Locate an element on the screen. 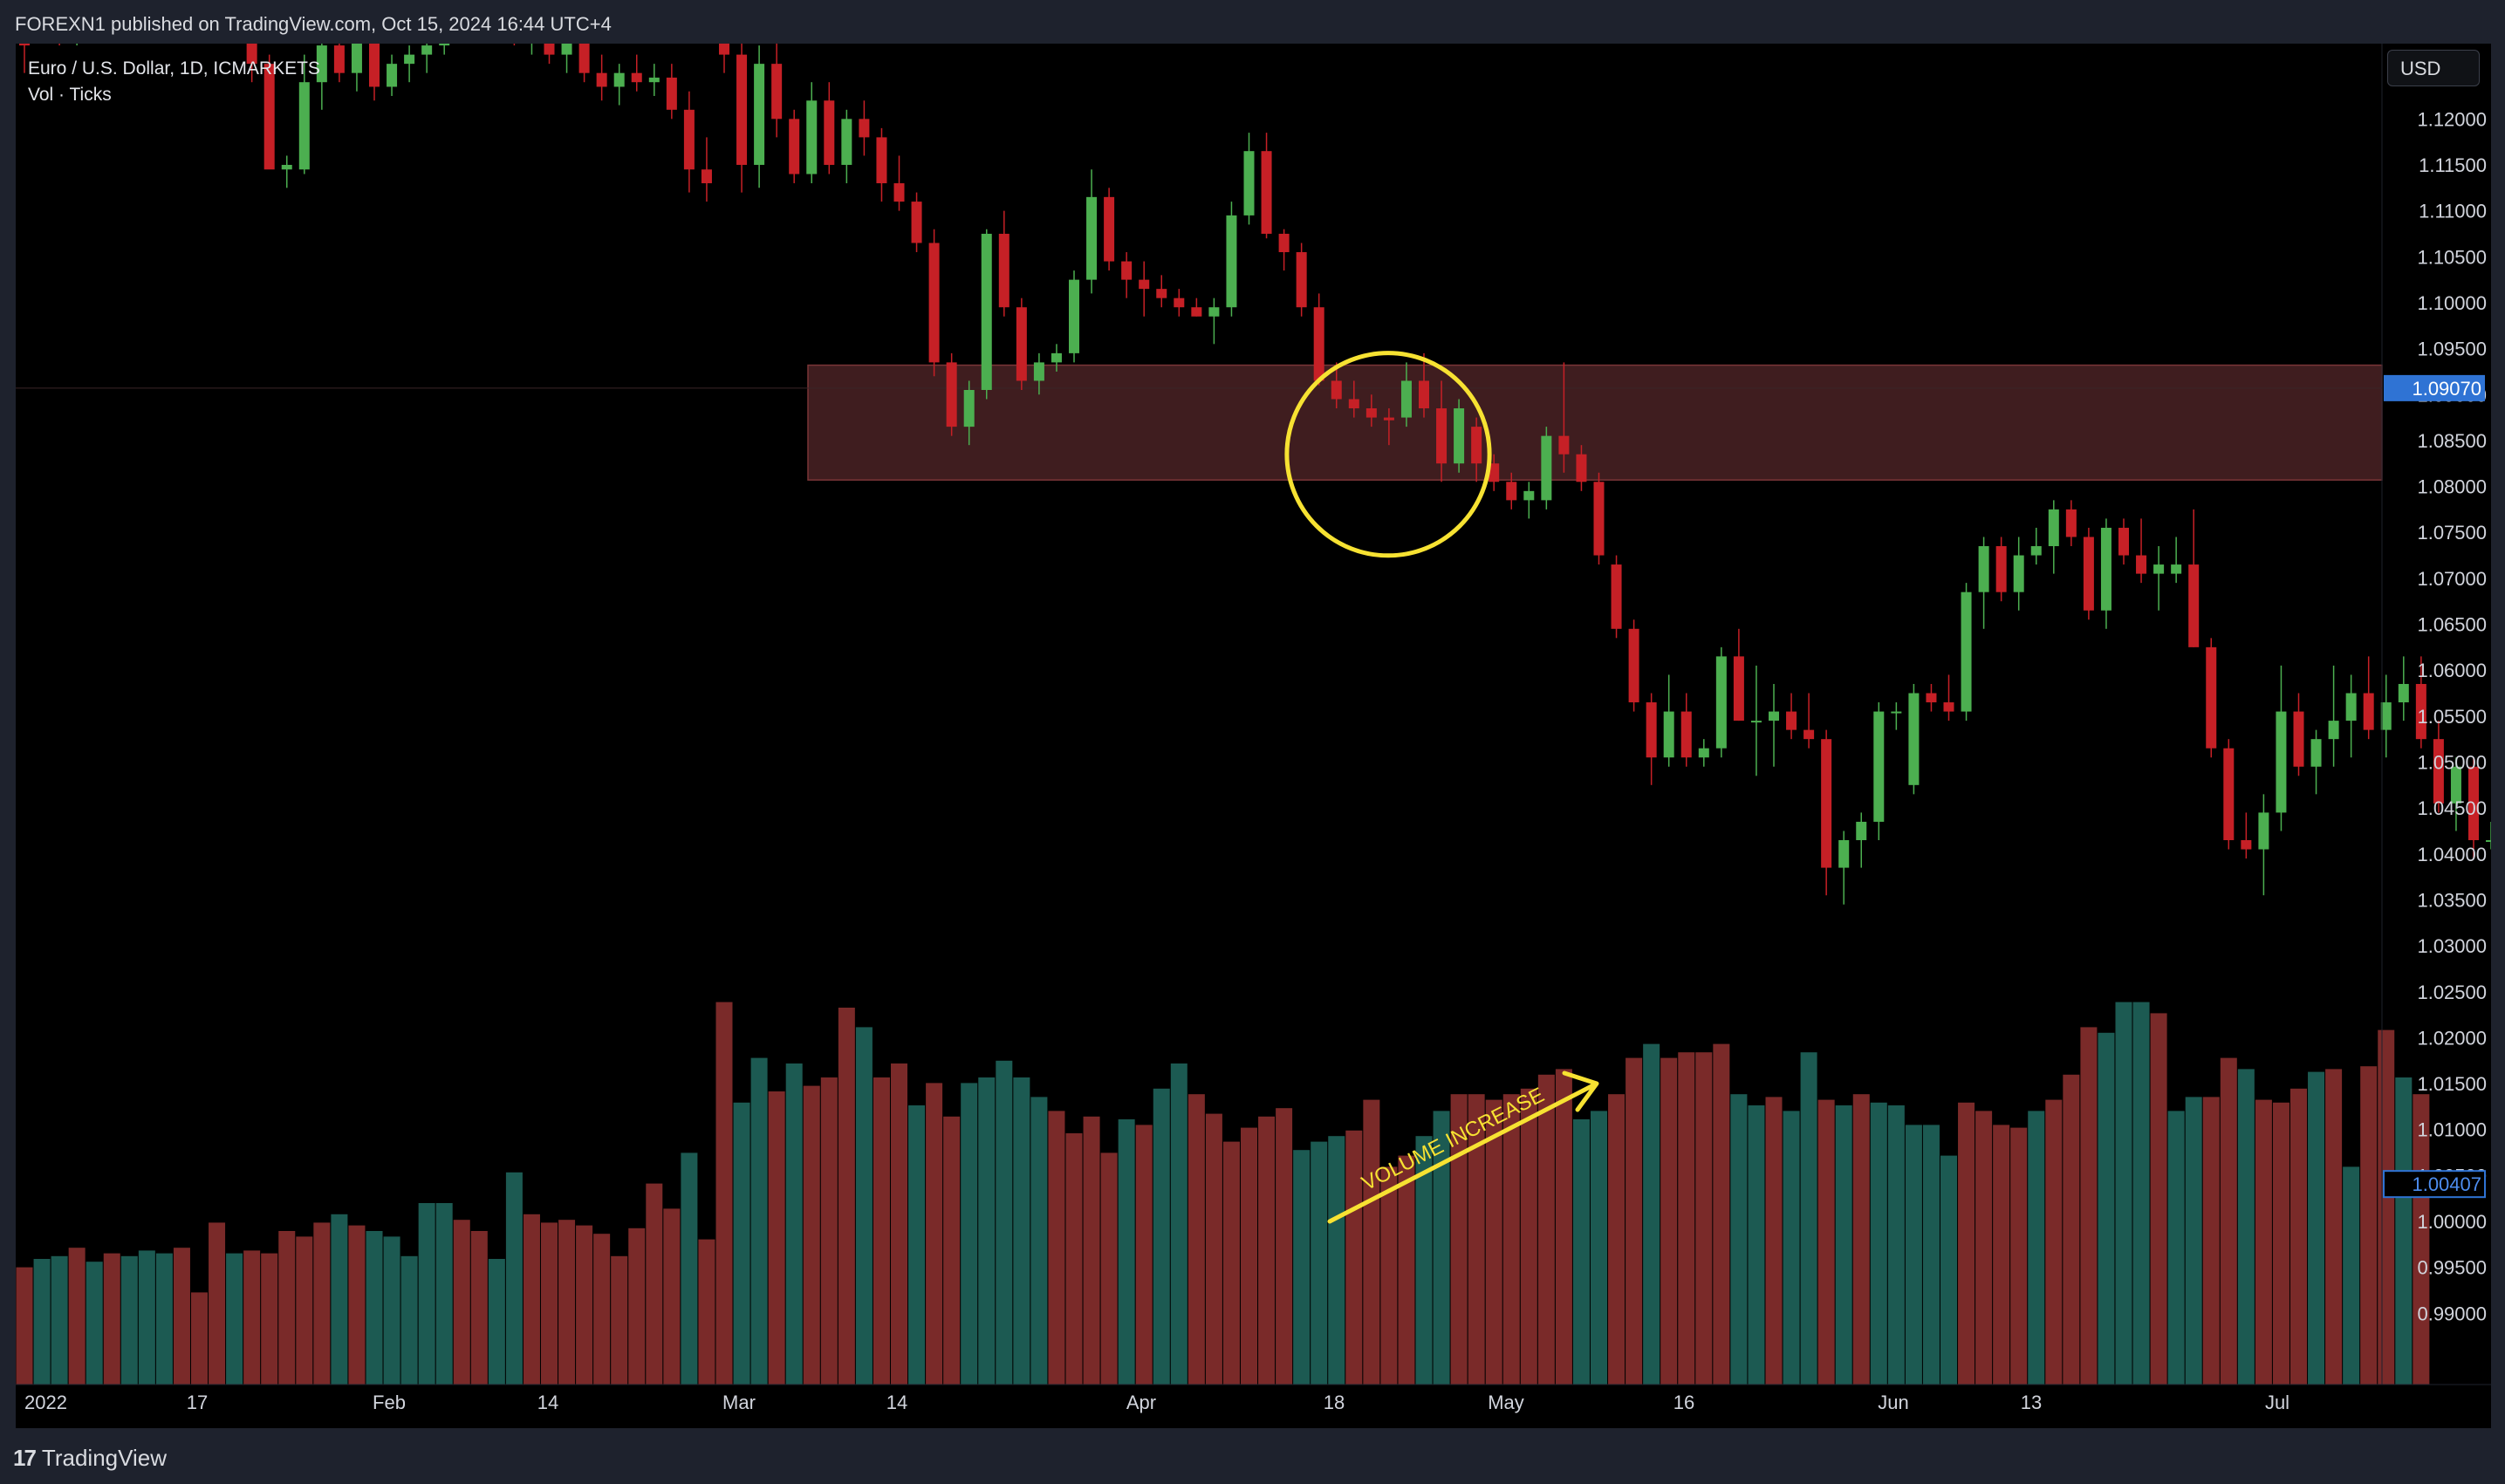 This screenshot has width=2505, height=1484. price-tick-label: 1.11500 is located at coordinates (2453, 165).